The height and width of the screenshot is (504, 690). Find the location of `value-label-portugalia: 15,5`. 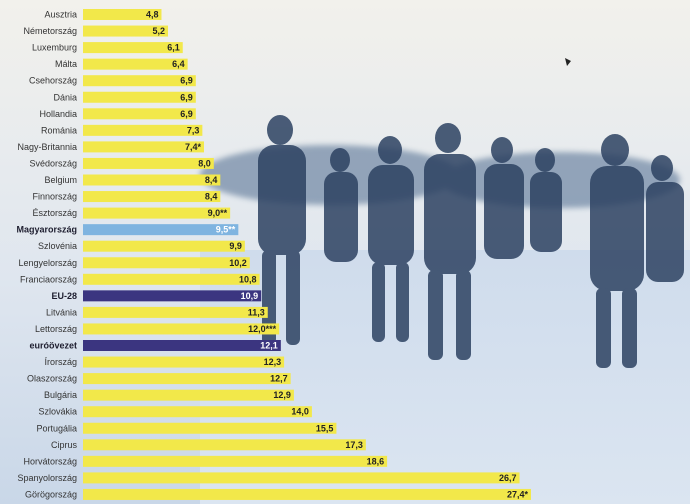

value-label-portugalia: 15,5 is located at coordinates (325, 428).